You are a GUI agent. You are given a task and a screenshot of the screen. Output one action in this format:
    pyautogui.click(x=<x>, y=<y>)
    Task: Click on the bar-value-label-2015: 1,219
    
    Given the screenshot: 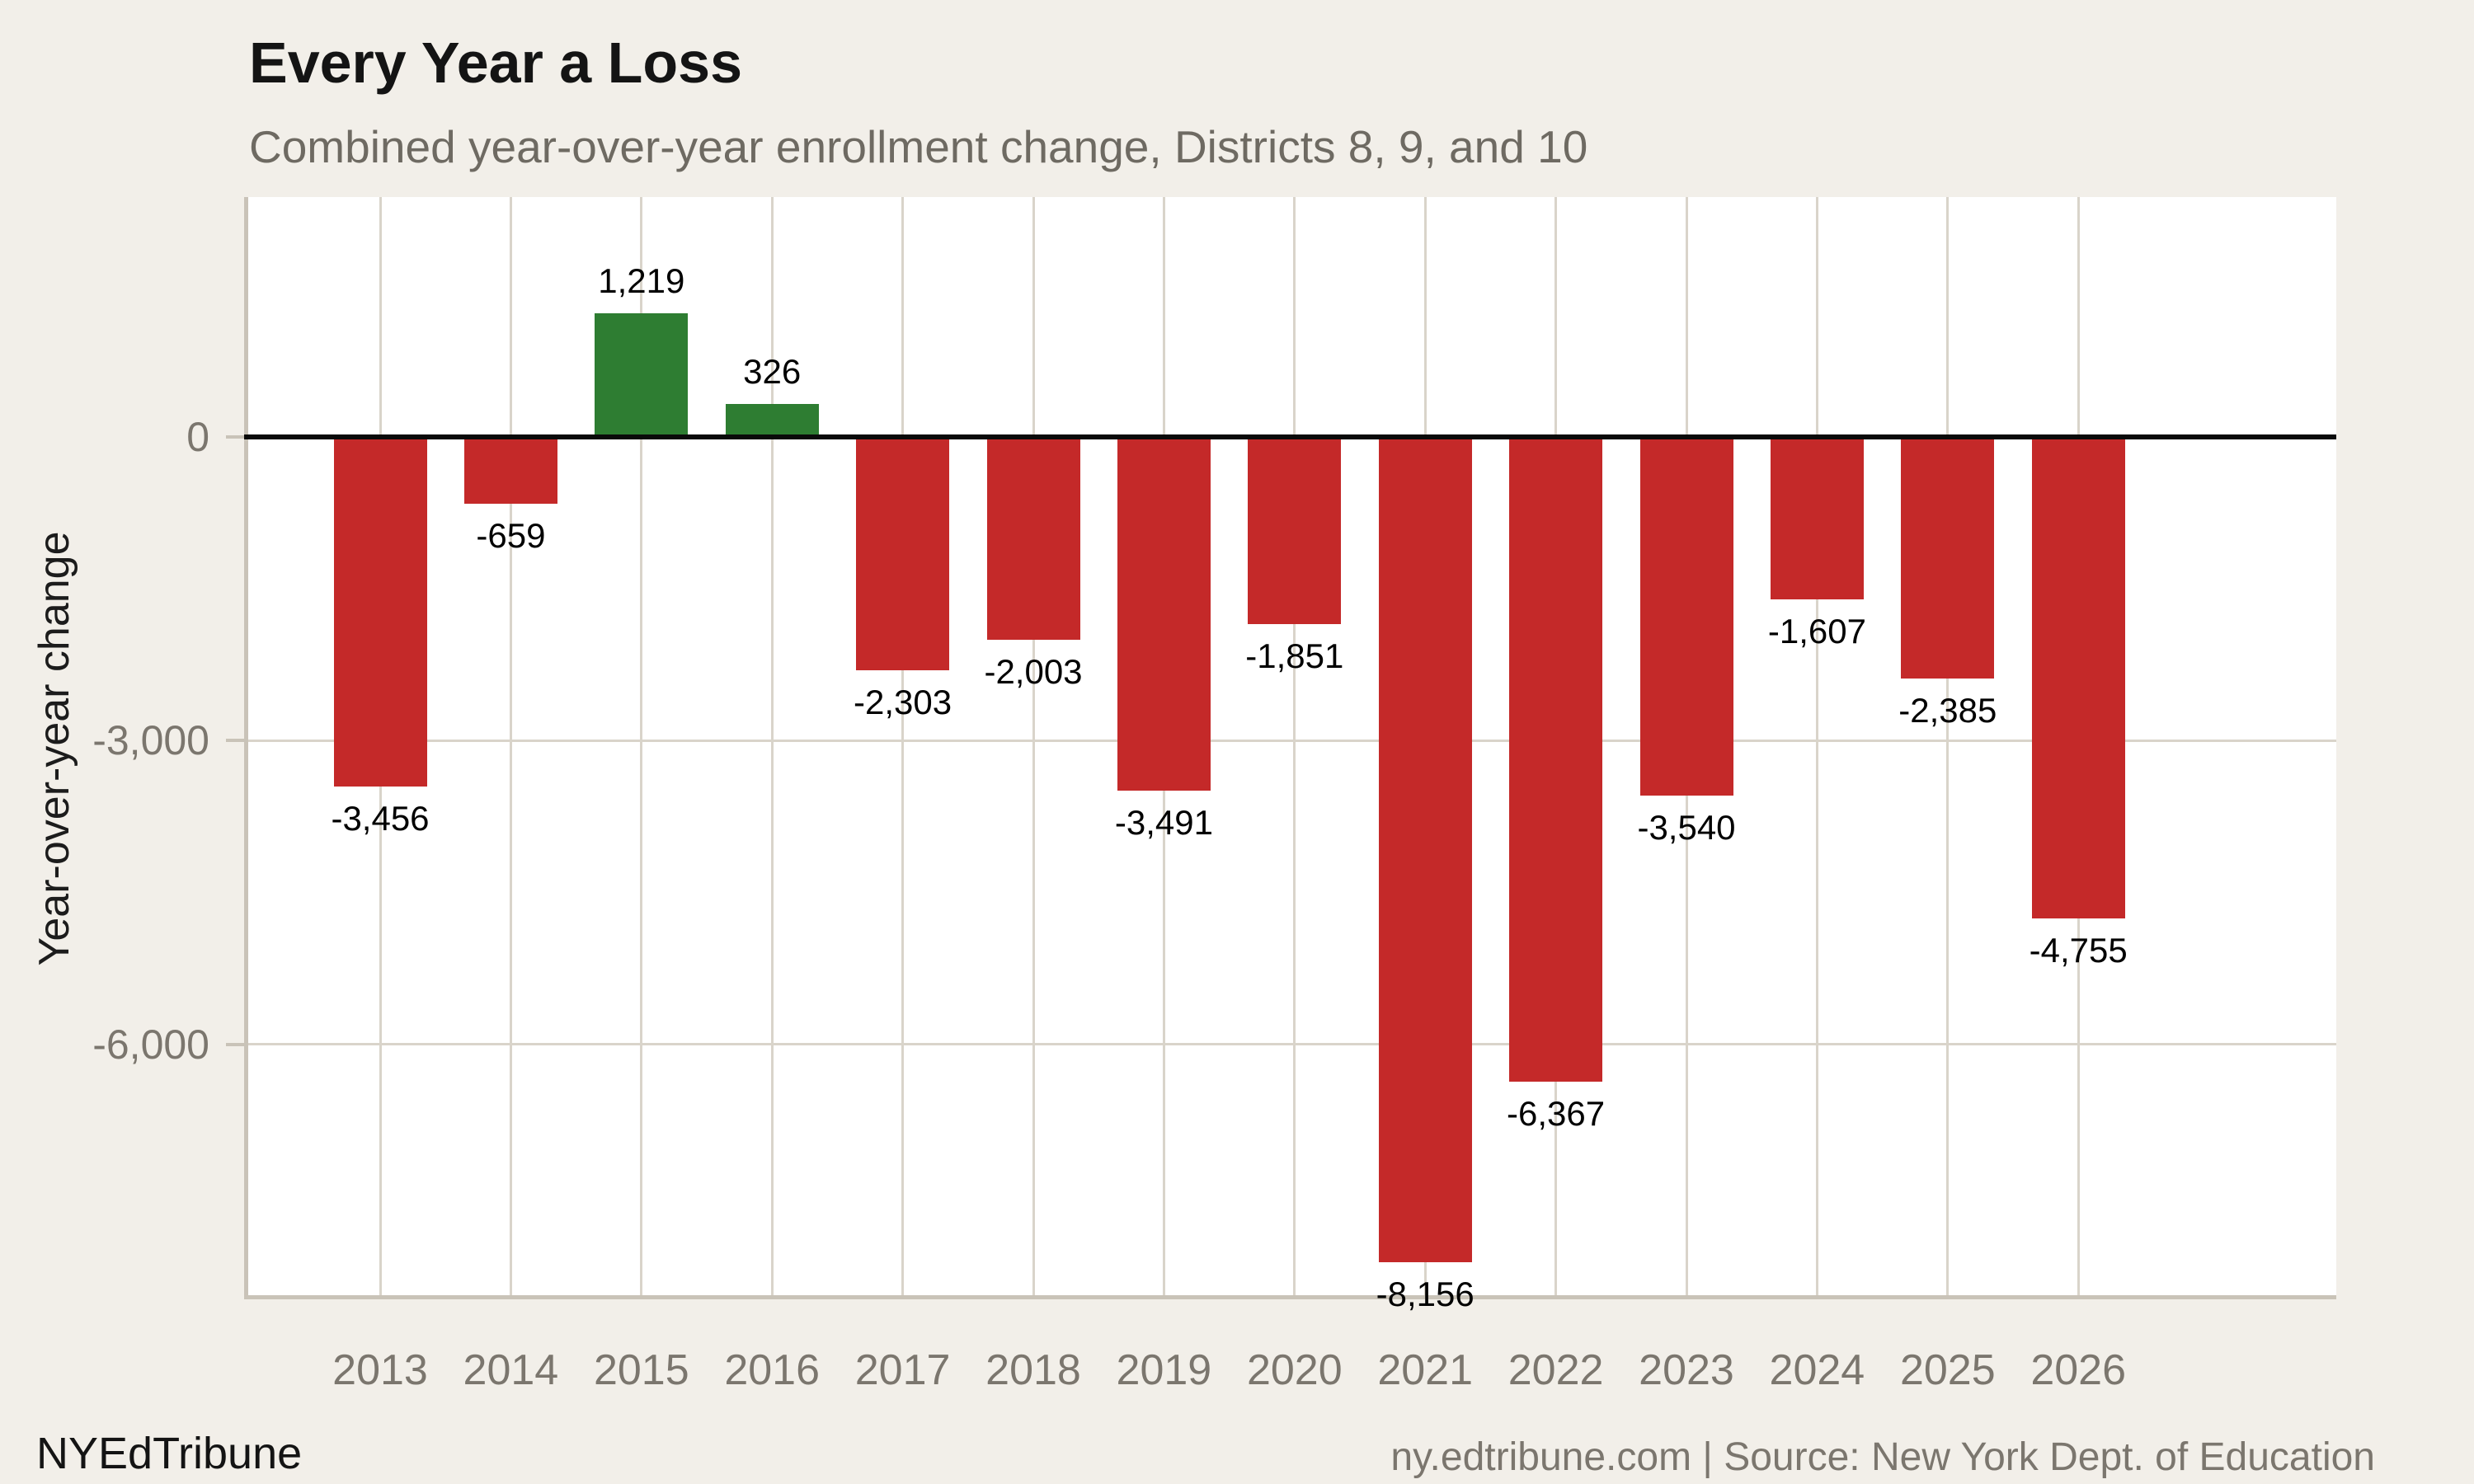 What is the action you would take?
    pyautogui.click(x=641, y=281)
    